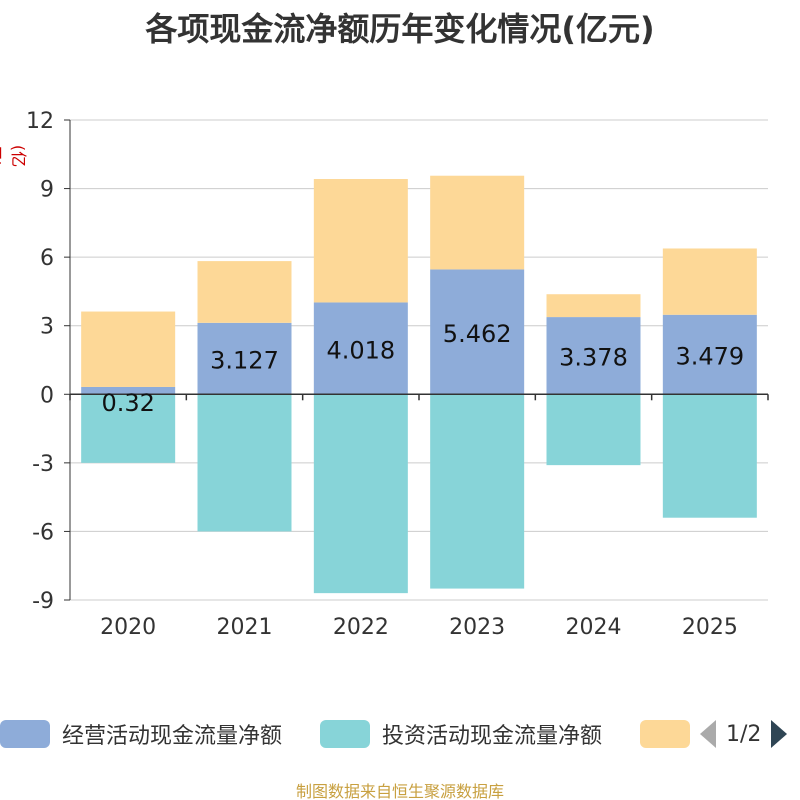  Describe the element at coordinates (245, 627) in the screenshot. I see `x-tick-label: 2021` at that location.